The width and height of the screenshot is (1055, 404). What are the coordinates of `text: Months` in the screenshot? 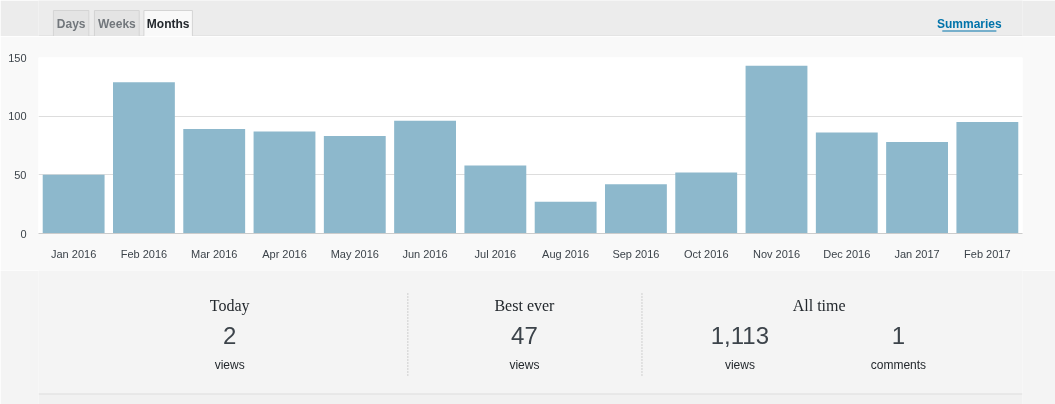 It's located at (168, 24).